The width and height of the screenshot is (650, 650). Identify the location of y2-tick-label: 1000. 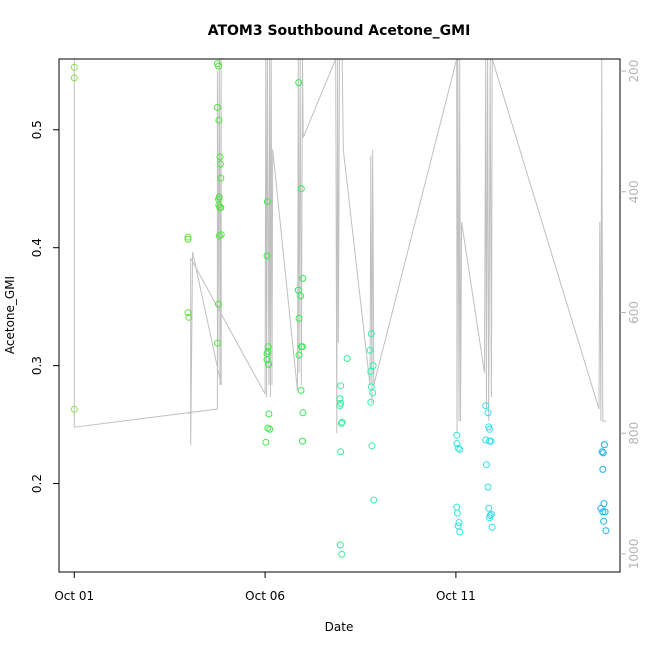
(634, 554).